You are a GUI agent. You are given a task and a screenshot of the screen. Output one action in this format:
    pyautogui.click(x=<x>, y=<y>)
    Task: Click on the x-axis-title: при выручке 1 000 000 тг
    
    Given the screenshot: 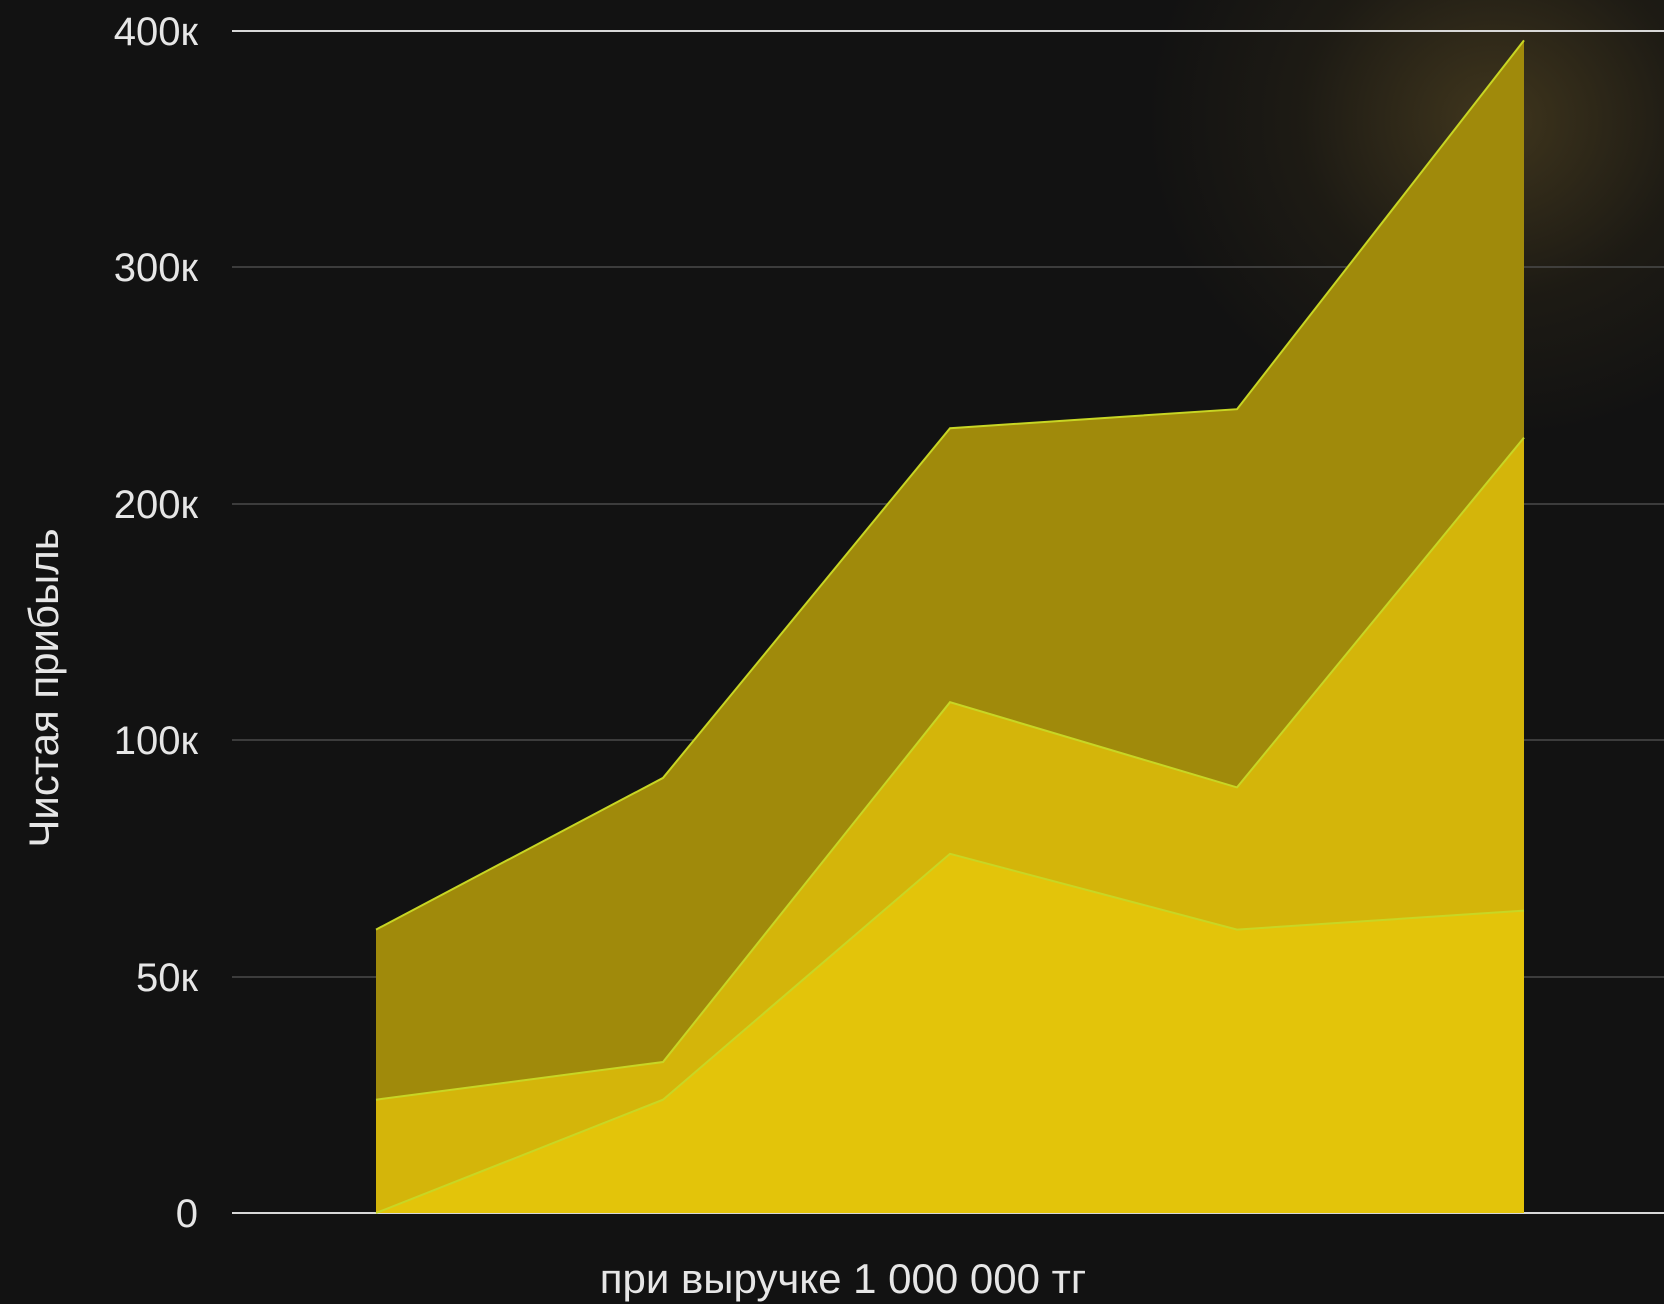 What is the action you would take?
    pyautogui.click(x=843, y=1278)
    